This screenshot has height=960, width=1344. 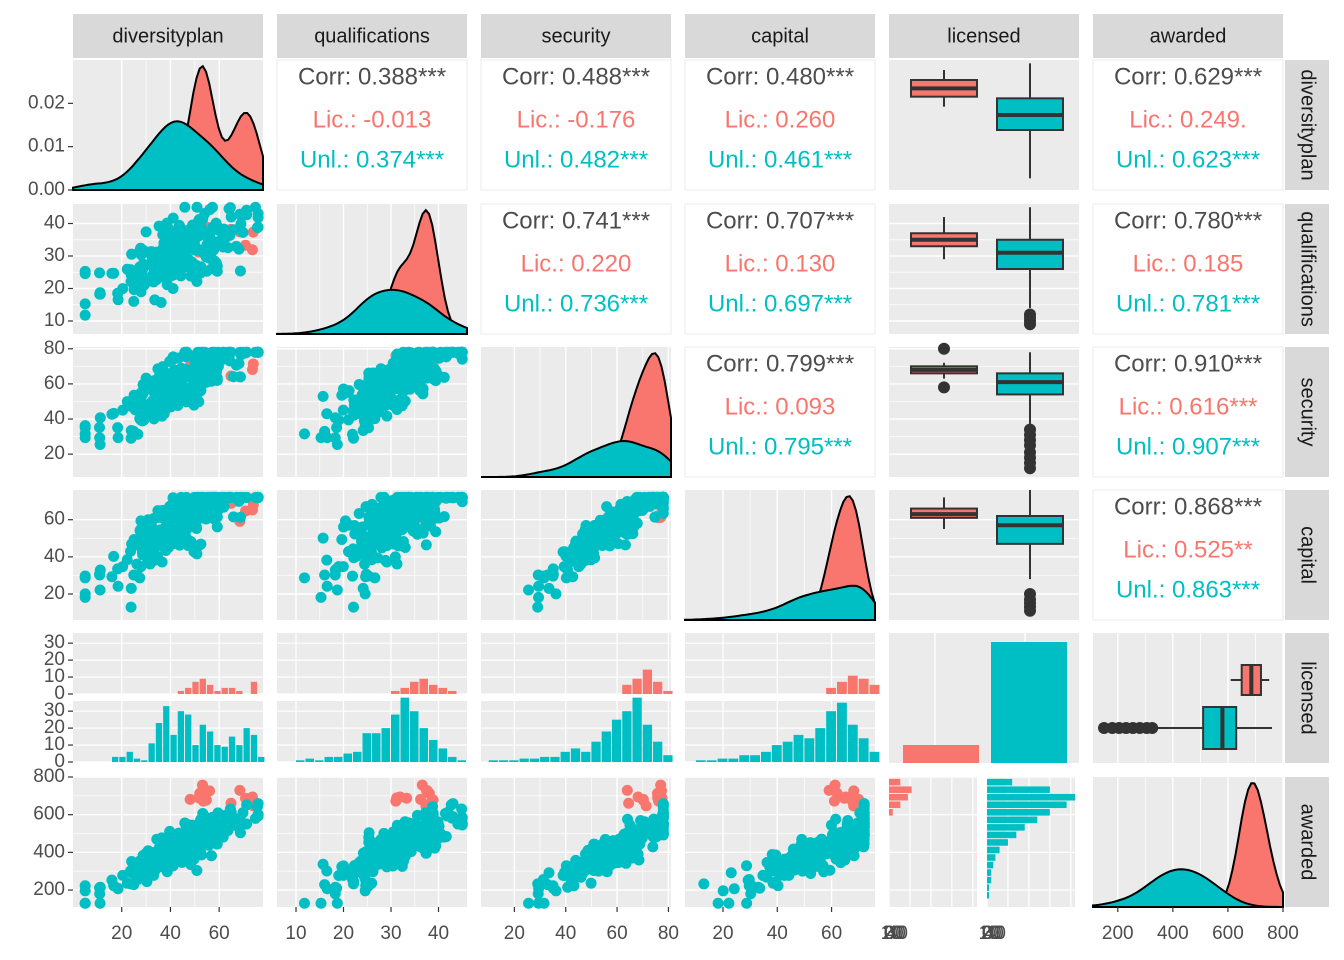 What do you see at coordinates (1307, 125) in the screenshot?
I see `strip-row-diversityplan` at bounding box center [1307, 125].